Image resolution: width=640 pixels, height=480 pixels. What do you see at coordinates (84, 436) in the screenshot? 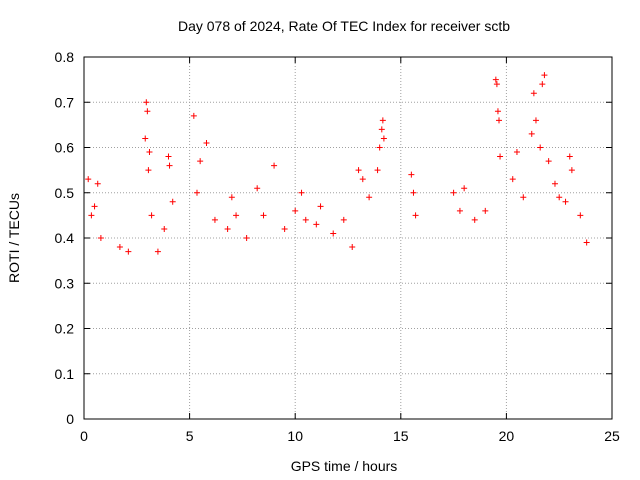
I see `x-tick-label: 0` at bounding box center [84, 436].